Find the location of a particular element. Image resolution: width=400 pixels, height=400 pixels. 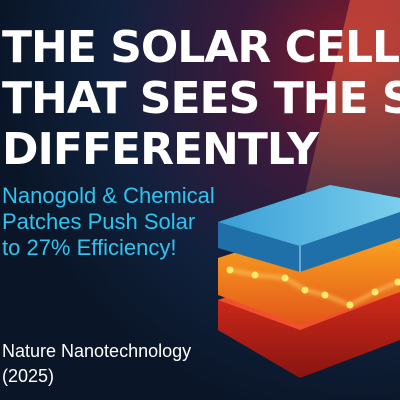

light-beam is located at coordinates (350, 107).